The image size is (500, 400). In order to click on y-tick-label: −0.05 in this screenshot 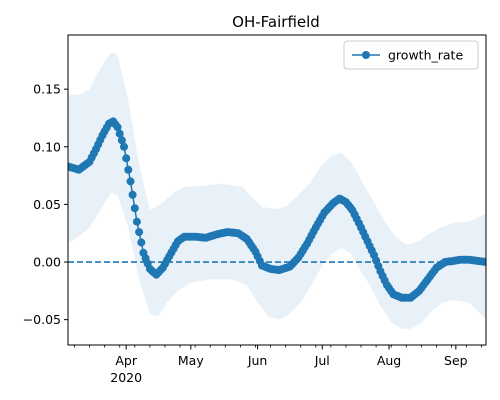, I will do `click(42, 319)`.